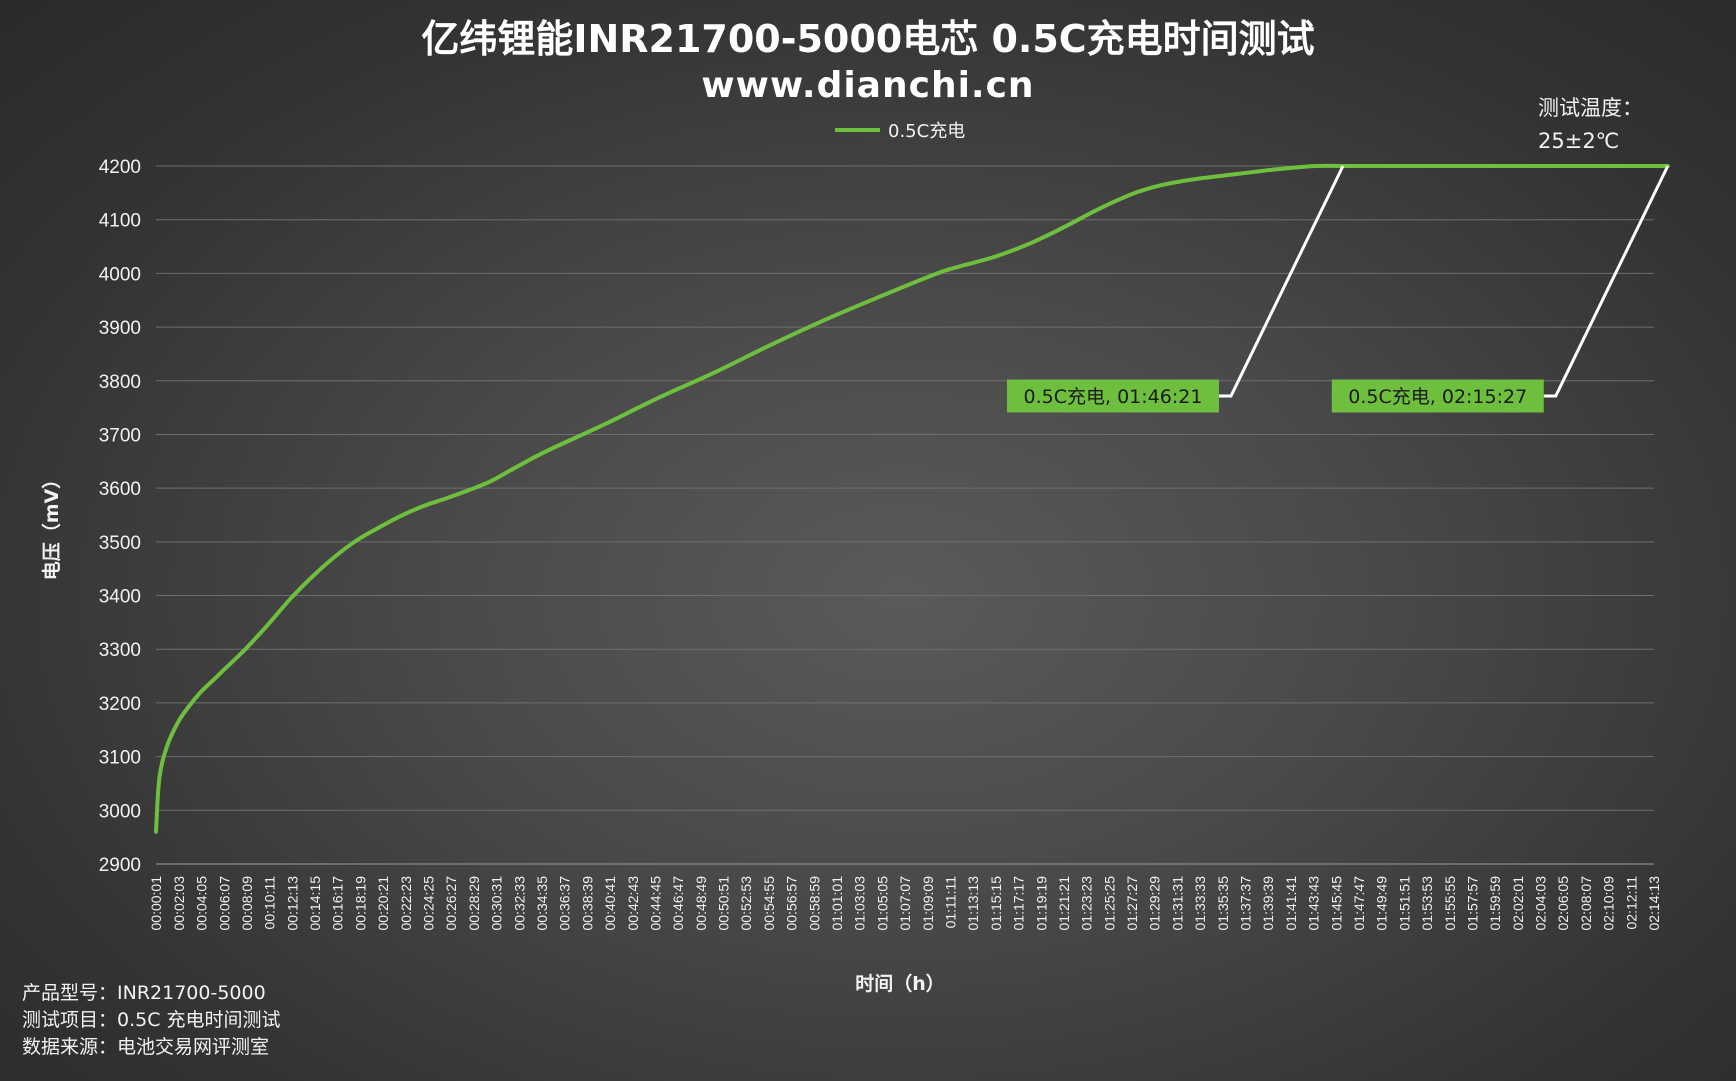  I want to click on x-tick-label: 01:29:29, so click(1155, 903).